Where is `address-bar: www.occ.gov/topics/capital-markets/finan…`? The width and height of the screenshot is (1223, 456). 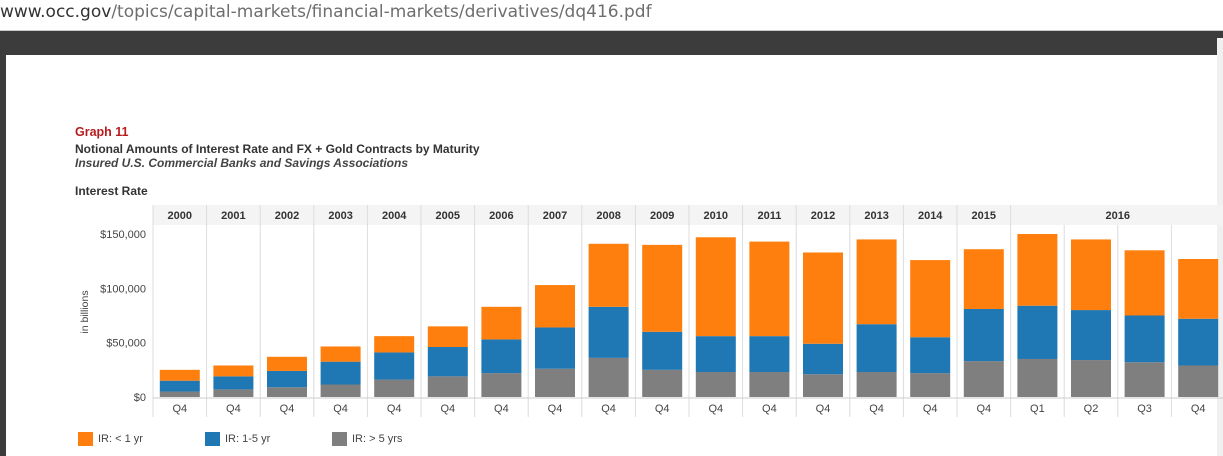
address-bar: www.occ.gov/topics/capital-markets/finan… is located at coordinates (611, 15).